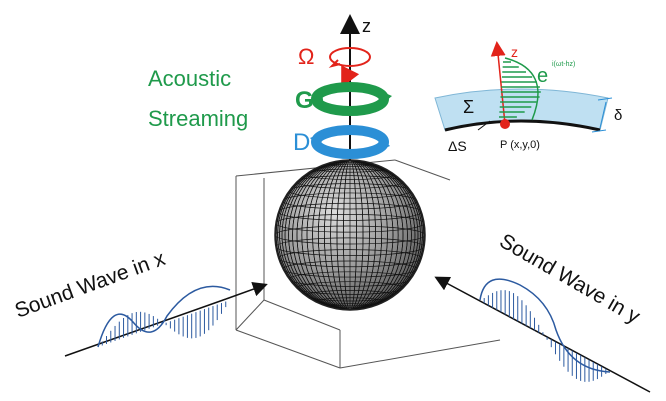 The image size is (666, 401). What do you see at coordinates (520, 145) in the screenshot?
I see `point-p-label: P (x,y,0)` at bounding box center [520, 145].